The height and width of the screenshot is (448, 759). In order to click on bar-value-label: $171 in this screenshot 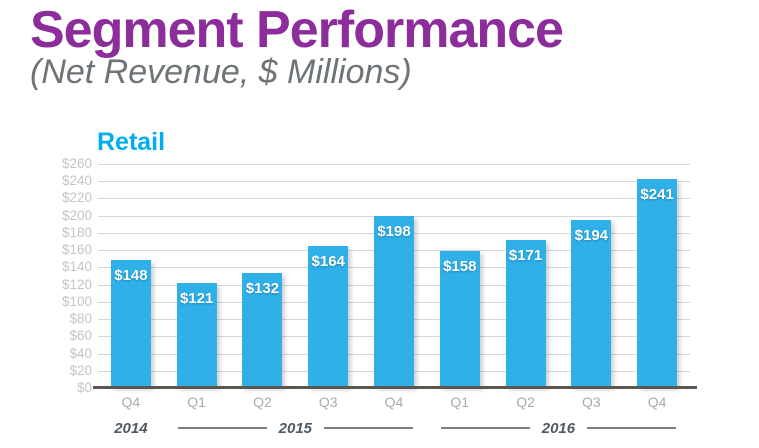, I will do `click(525, 255)`.